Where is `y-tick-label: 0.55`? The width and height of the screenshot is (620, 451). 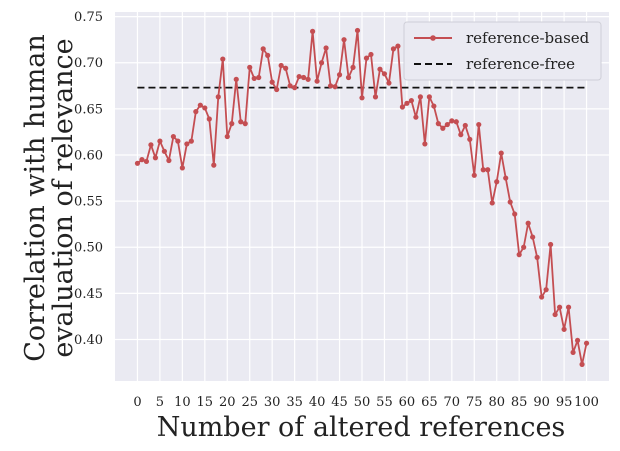
y-tick-label: 0.55 is located at coordinates (88, 202).